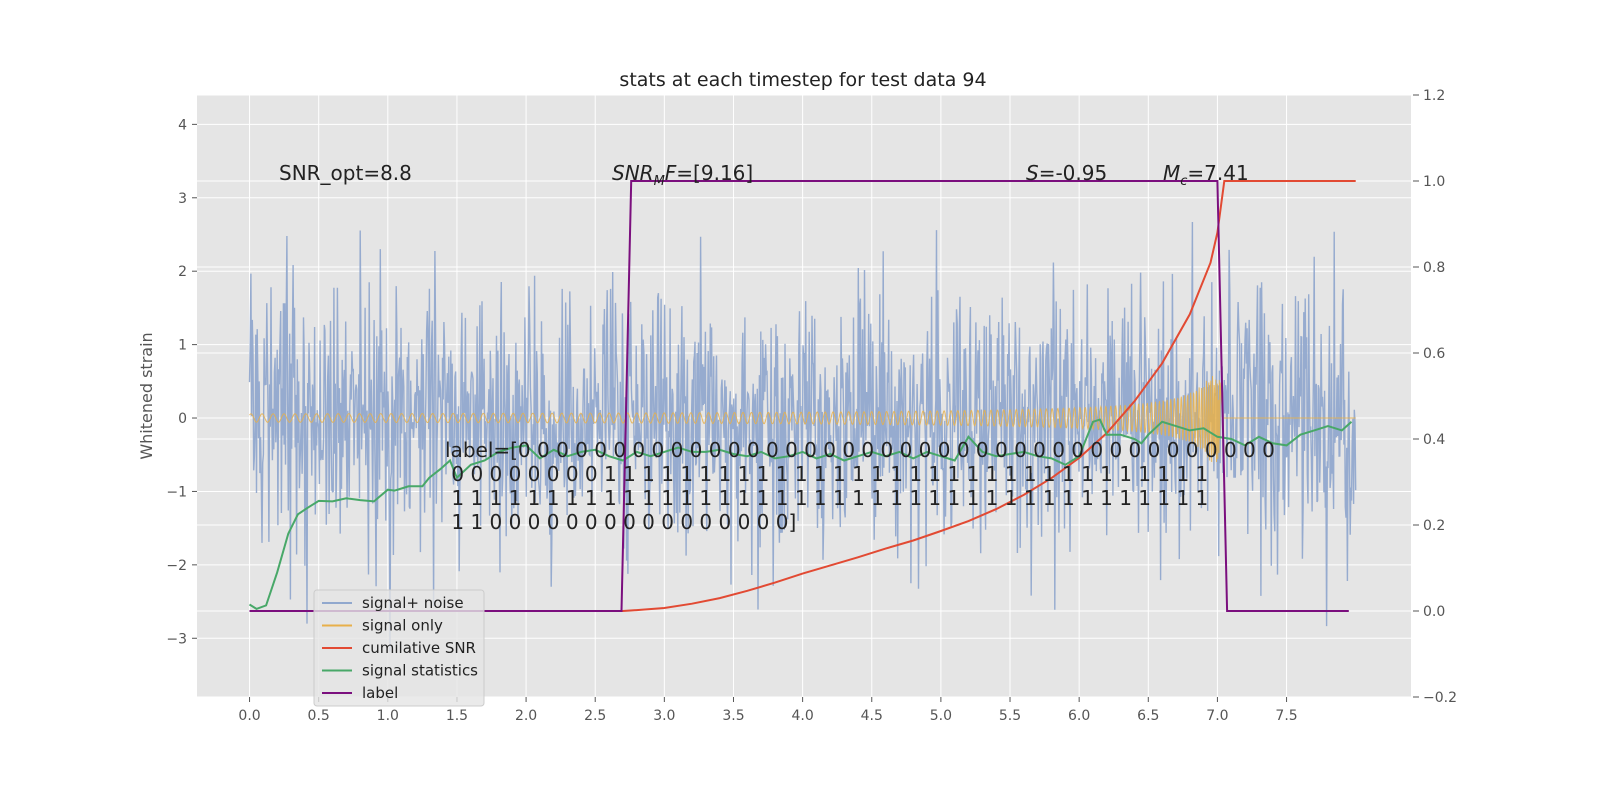 Image resolution: width=1600 pixels, height=800 pixels. I want to click on legend-label-text: signal statistics, so click(420, 671).